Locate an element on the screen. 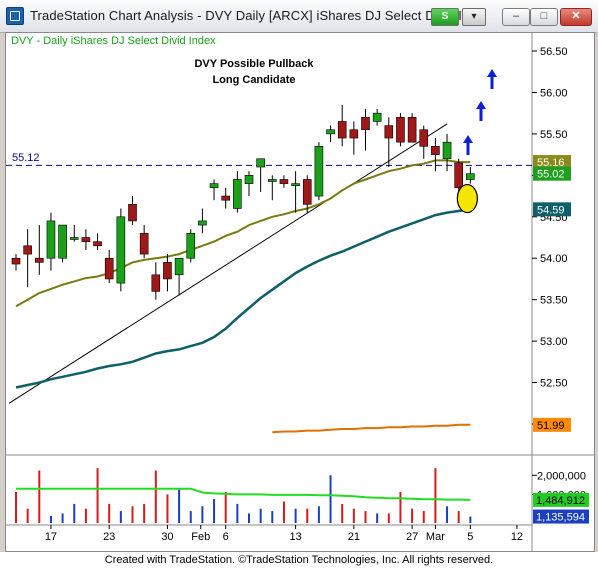 Image resolution: width=598 pixels, height=568 pixels. price-tag-label: 55.16 is located at coordinates (551, 163).